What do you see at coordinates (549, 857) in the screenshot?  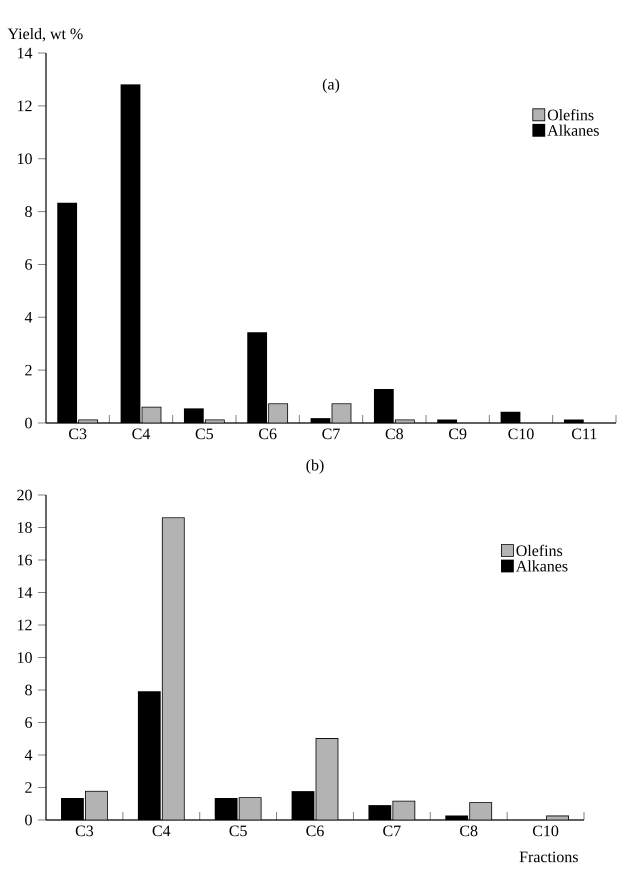 I see `x-axis-title: Fractions` at bounding box center [549, 857].